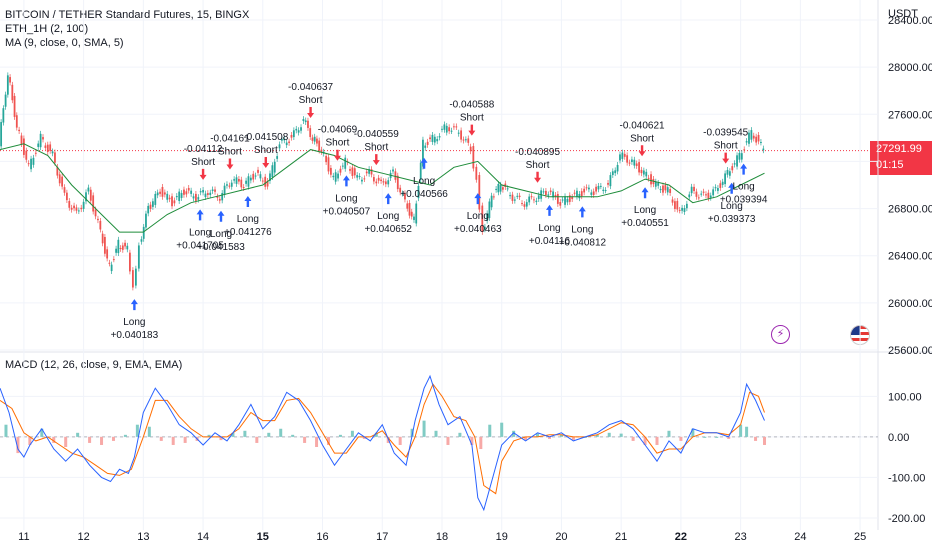 The width and height of the screenshot is (932, 550). Describe the element at coordinates (230, 139) in the screenshot. I see `short-signal-value: -0.04161` at that location.